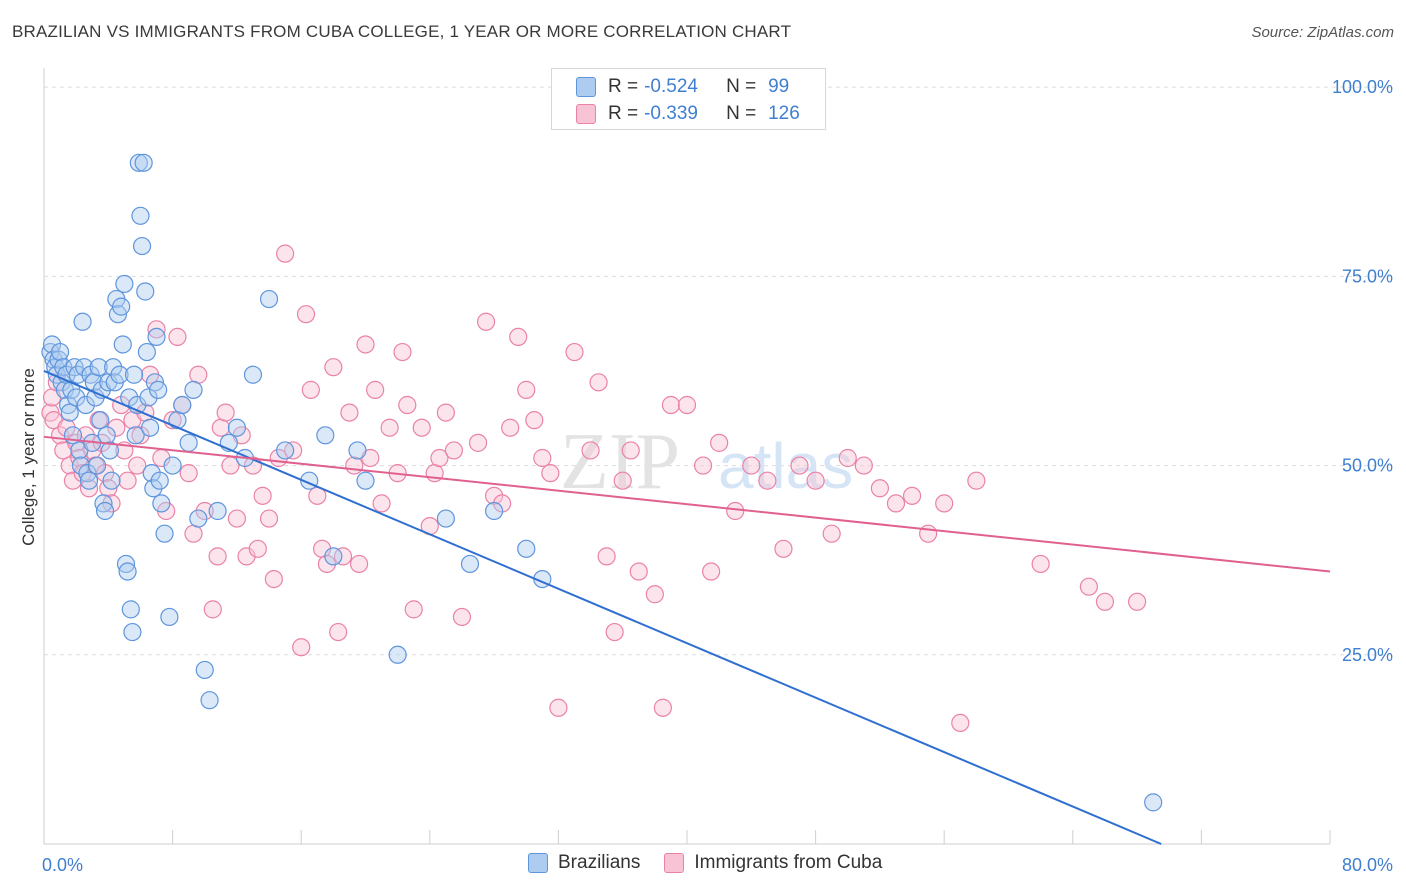 Image resolution: width=1406 pixels, height=892 pixels. Describe the element at coordinates (1367, 466) in the screenshot. I see `y-tick-label: 50.0%` at that location.